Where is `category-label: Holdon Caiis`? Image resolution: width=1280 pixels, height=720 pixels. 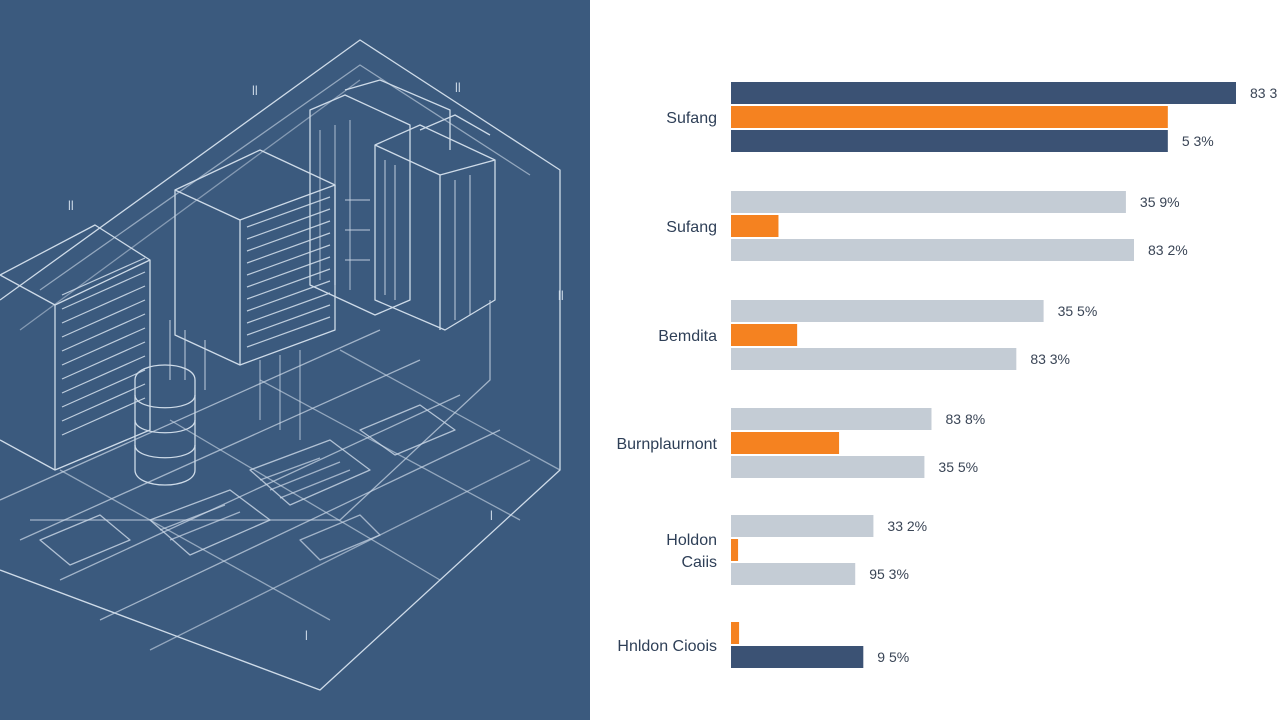
category-label: Holdon Caiis is located at coordinates (691, 551).